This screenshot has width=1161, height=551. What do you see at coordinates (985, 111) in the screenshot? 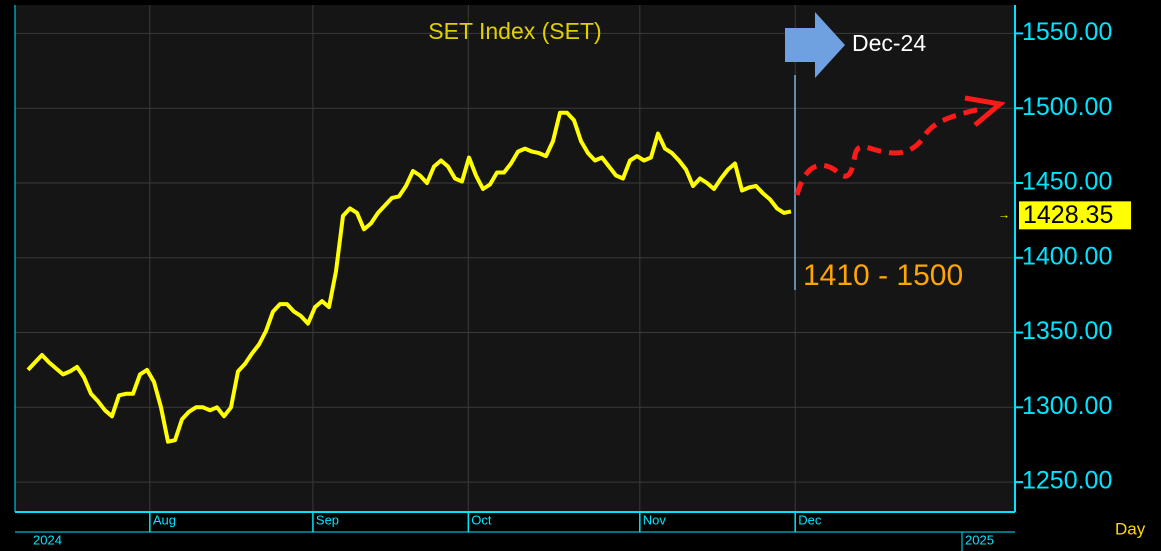
I see `forecast-arrowhead` at bounding box center [985, 111].